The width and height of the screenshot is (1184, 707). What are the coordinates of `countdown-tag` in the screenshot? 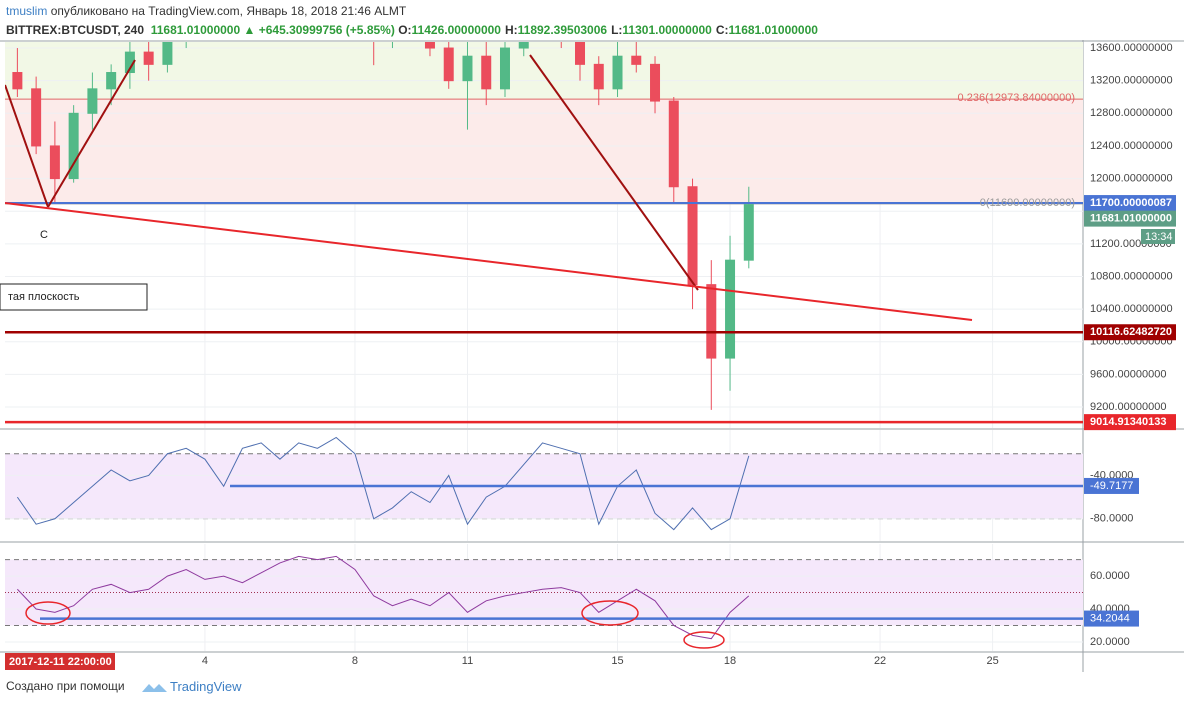 It's located at (1158, 236).